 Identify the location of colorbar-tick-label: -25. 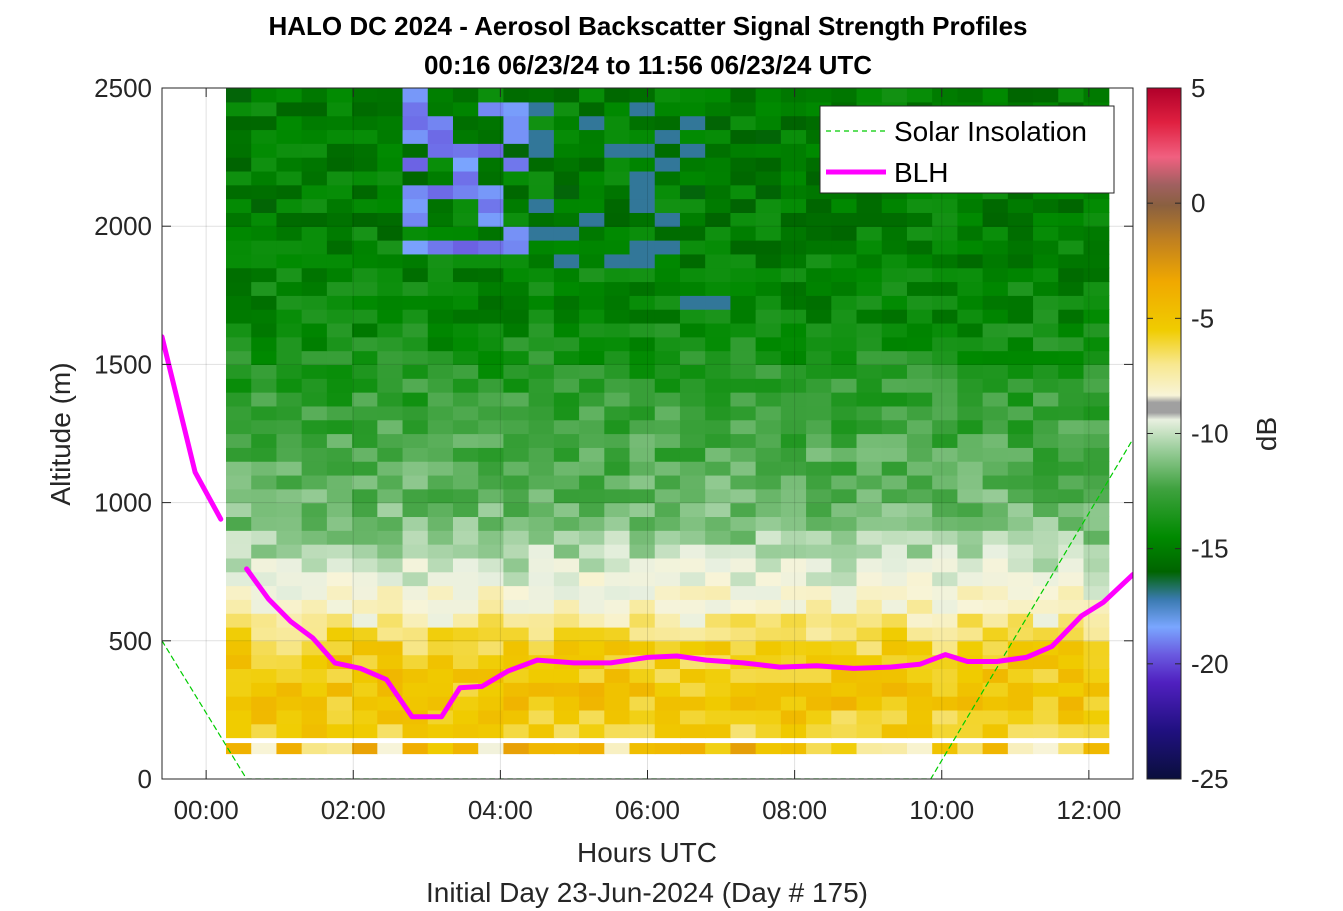
(1210, 779).